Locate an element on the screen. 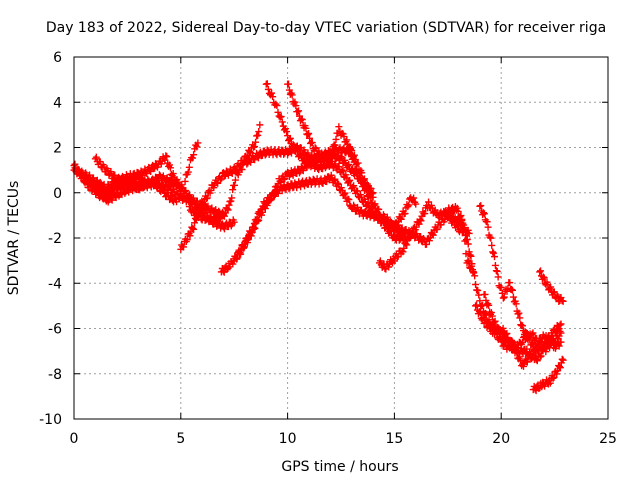  series-15-markers is located at coordinates (511, 330).